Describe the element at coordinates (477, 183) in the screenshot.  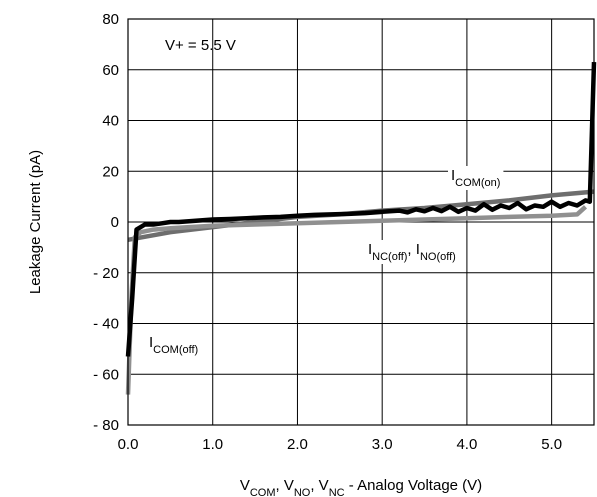
I see `series-label-icom_on-part: COM(on)` at that location.